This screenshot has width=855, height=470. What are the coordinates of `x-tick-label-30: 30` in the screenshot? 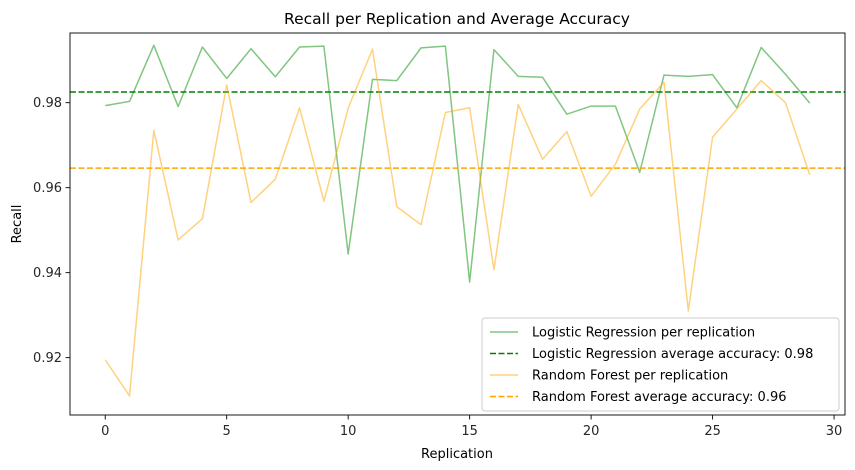 It's located at (834, 431).